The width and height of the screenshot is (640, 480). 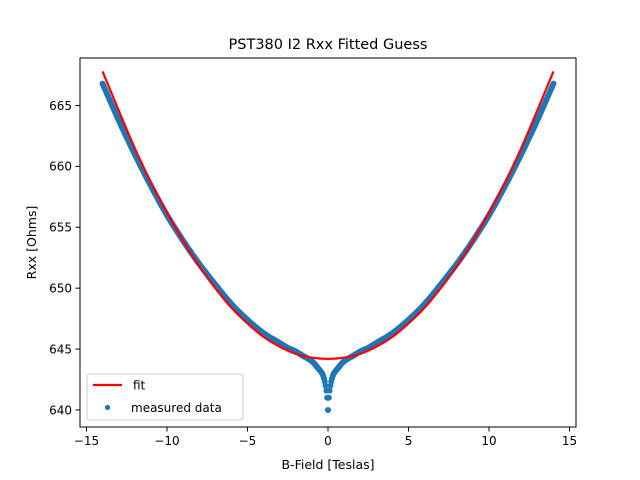 What do you see at coordinates (60, 106) in the screenshot?
I see `y-tick-label: 665` at bounding box center [60, 106].